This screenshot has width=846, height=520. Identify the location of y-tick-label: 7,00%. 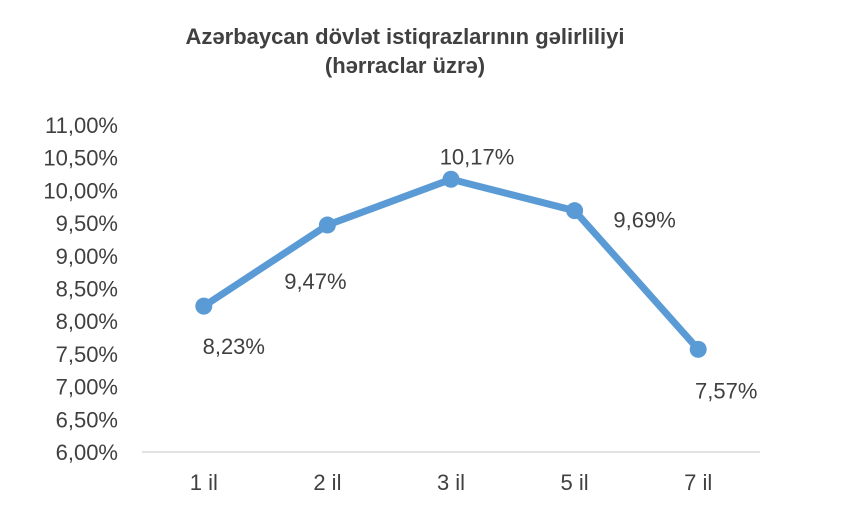
(87, 387).